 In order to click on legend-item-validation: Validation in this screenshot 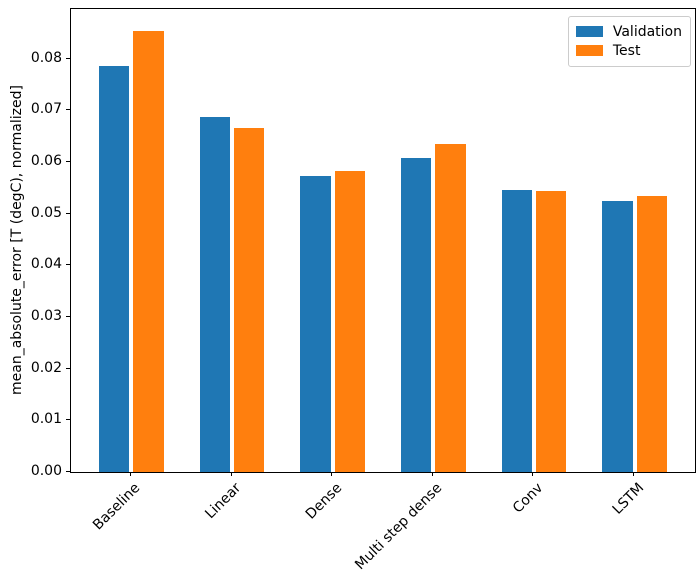, I will do `click(628, 31)`.